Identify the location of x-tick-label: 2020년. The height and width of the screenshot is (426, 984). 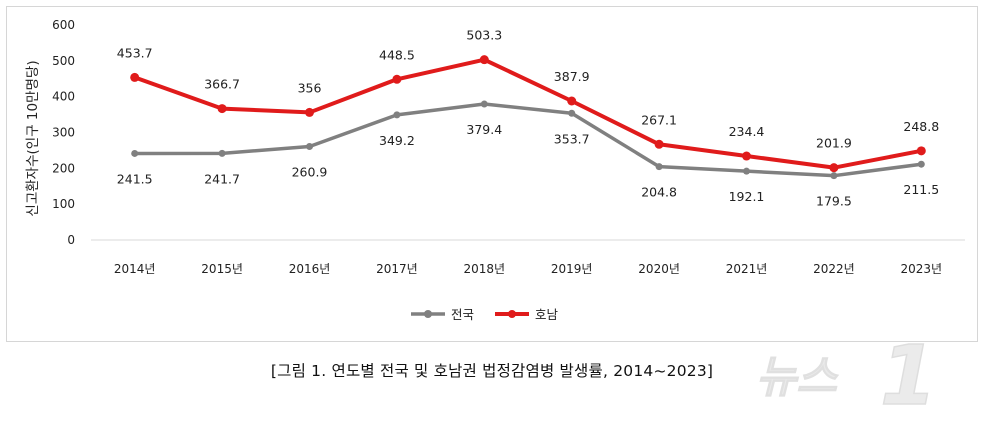
(659, 269).